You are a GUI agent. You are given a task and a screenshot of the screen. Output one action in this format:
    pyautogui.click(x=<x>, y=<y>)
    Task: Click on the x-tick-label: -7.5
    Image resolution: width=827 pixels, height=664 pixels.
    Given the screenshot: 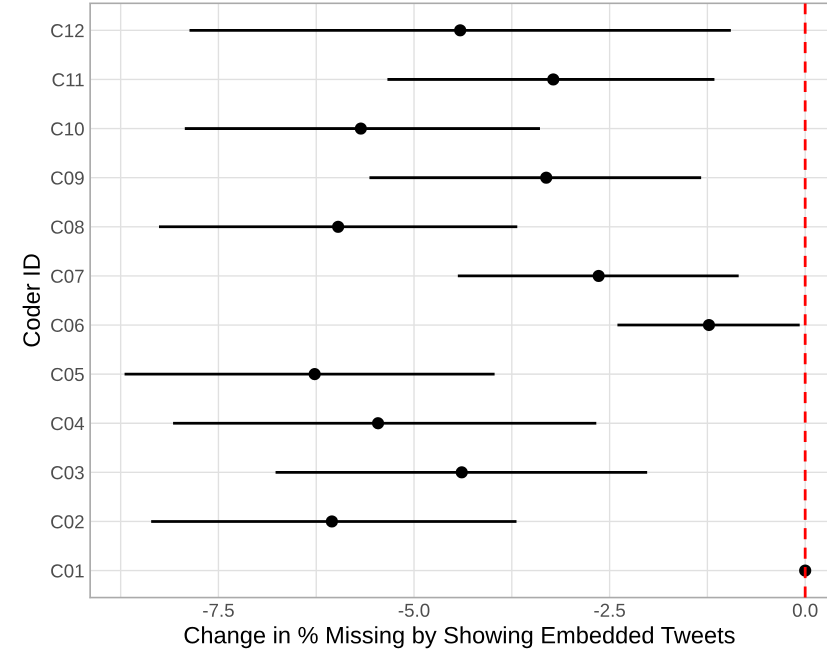 What is the action you would take?
    pyautogui.click(x=218, y=610)
    